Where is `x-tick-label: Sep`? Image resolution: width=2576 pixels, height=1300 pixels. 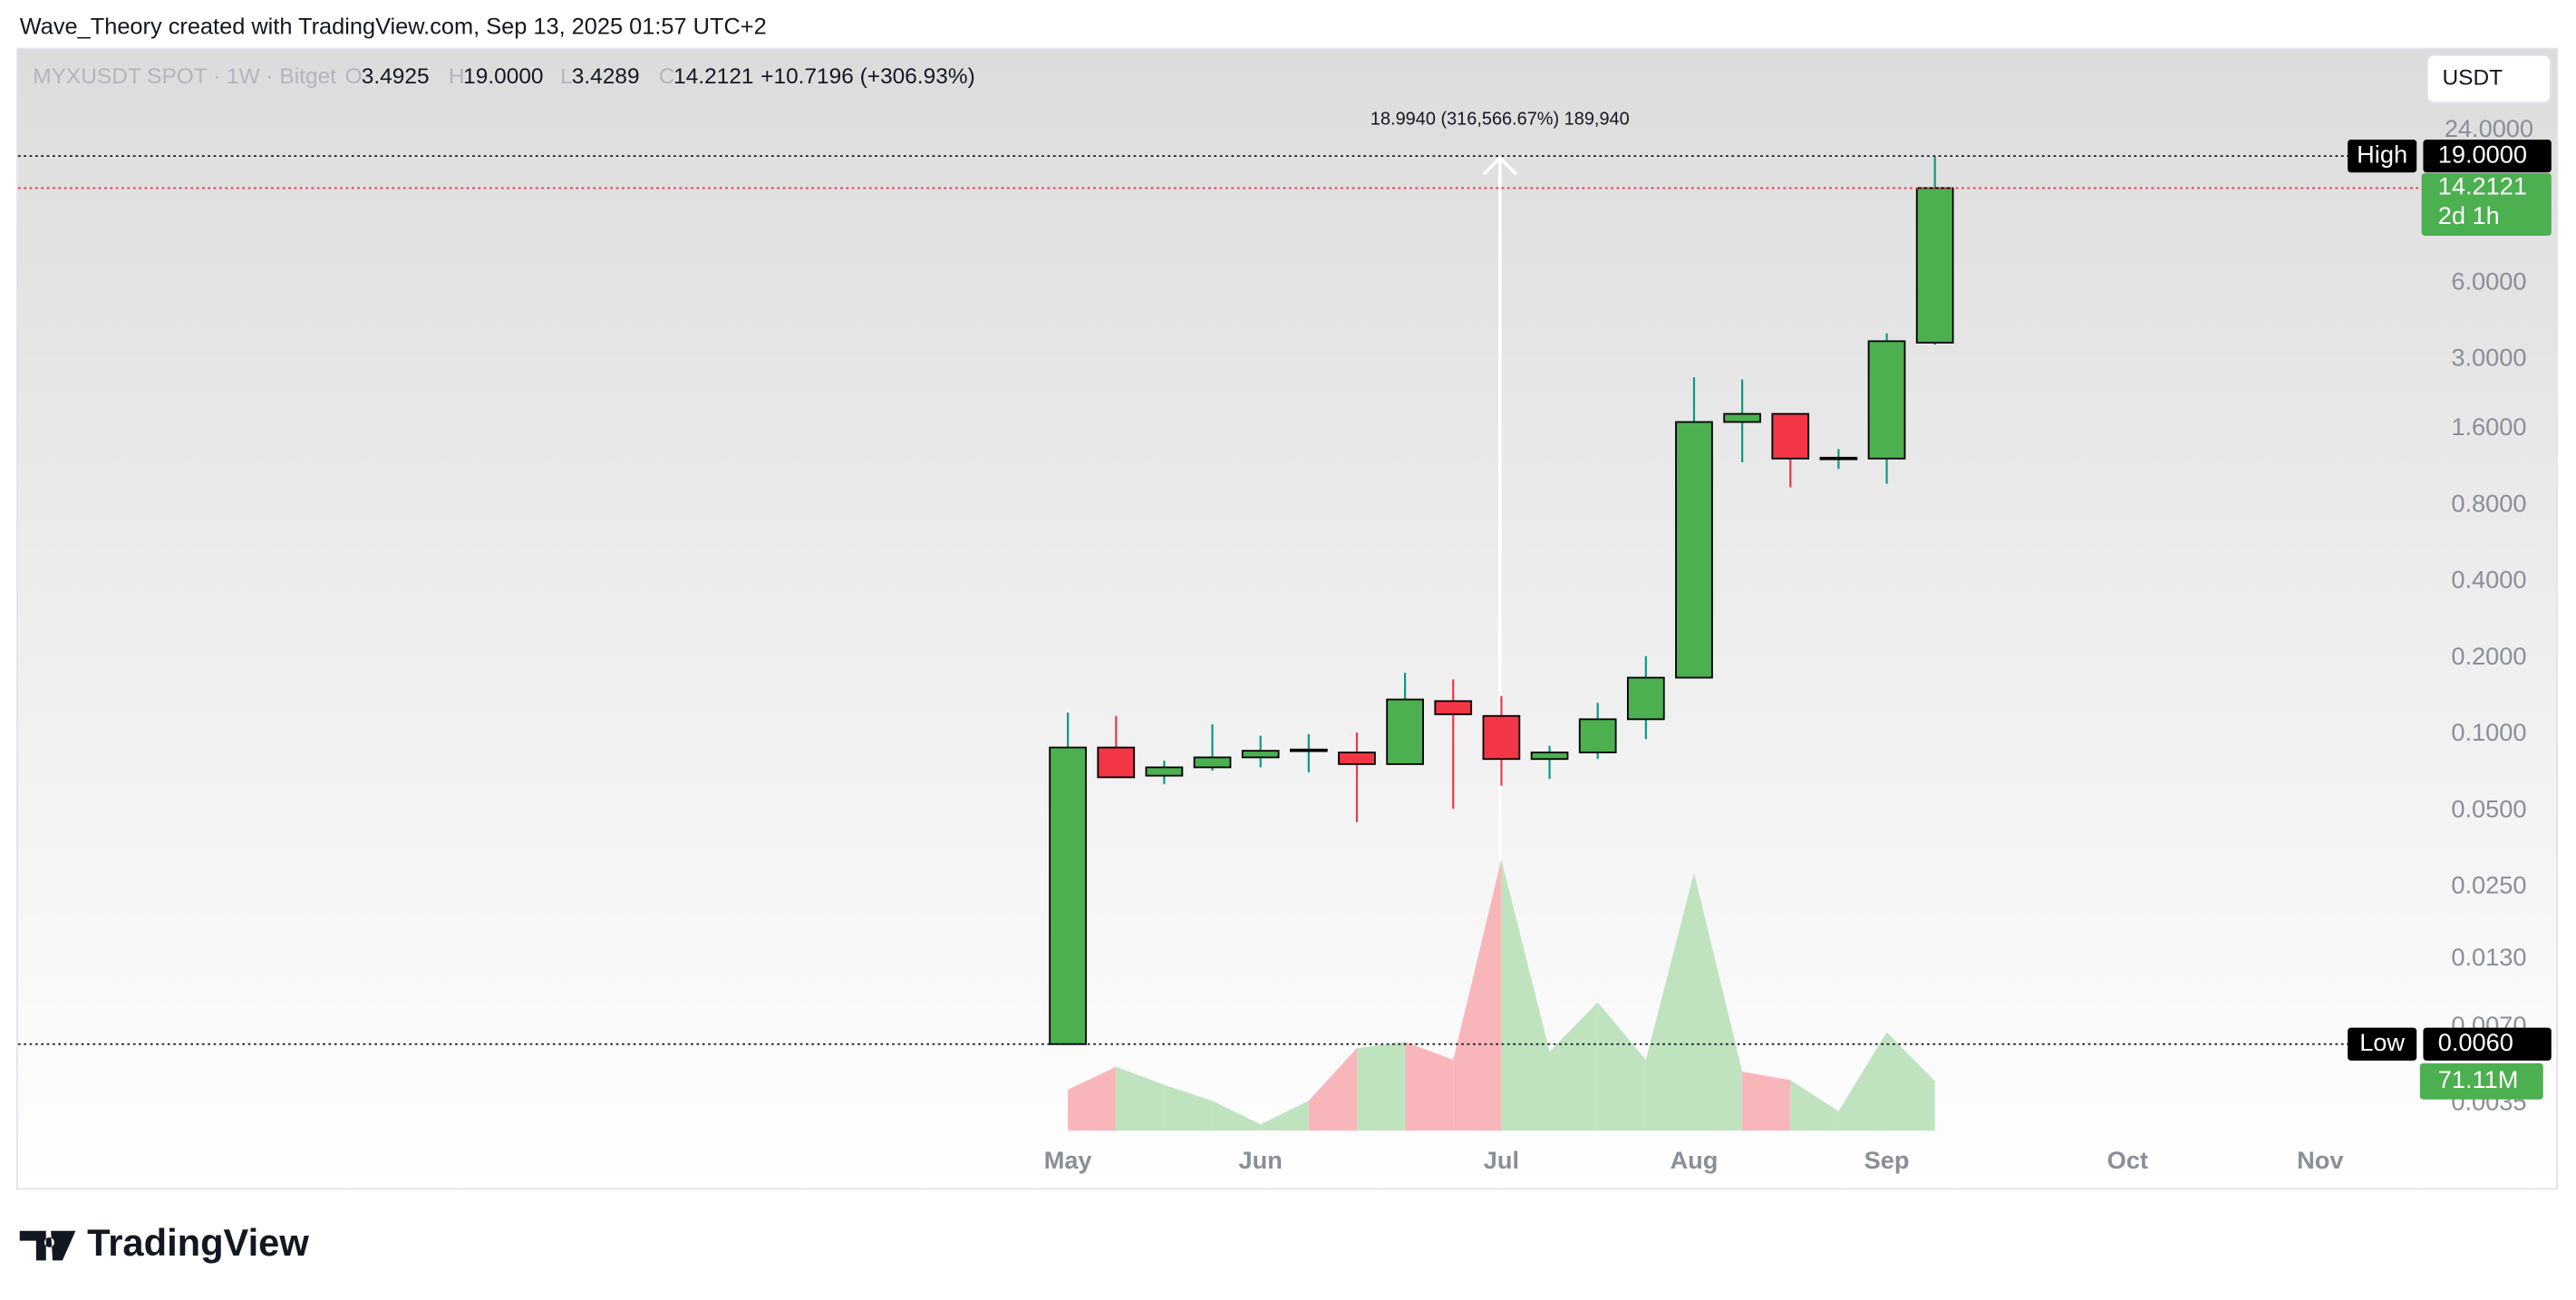 x-tick-label: Sep is located at coordinates (1887, 1160).